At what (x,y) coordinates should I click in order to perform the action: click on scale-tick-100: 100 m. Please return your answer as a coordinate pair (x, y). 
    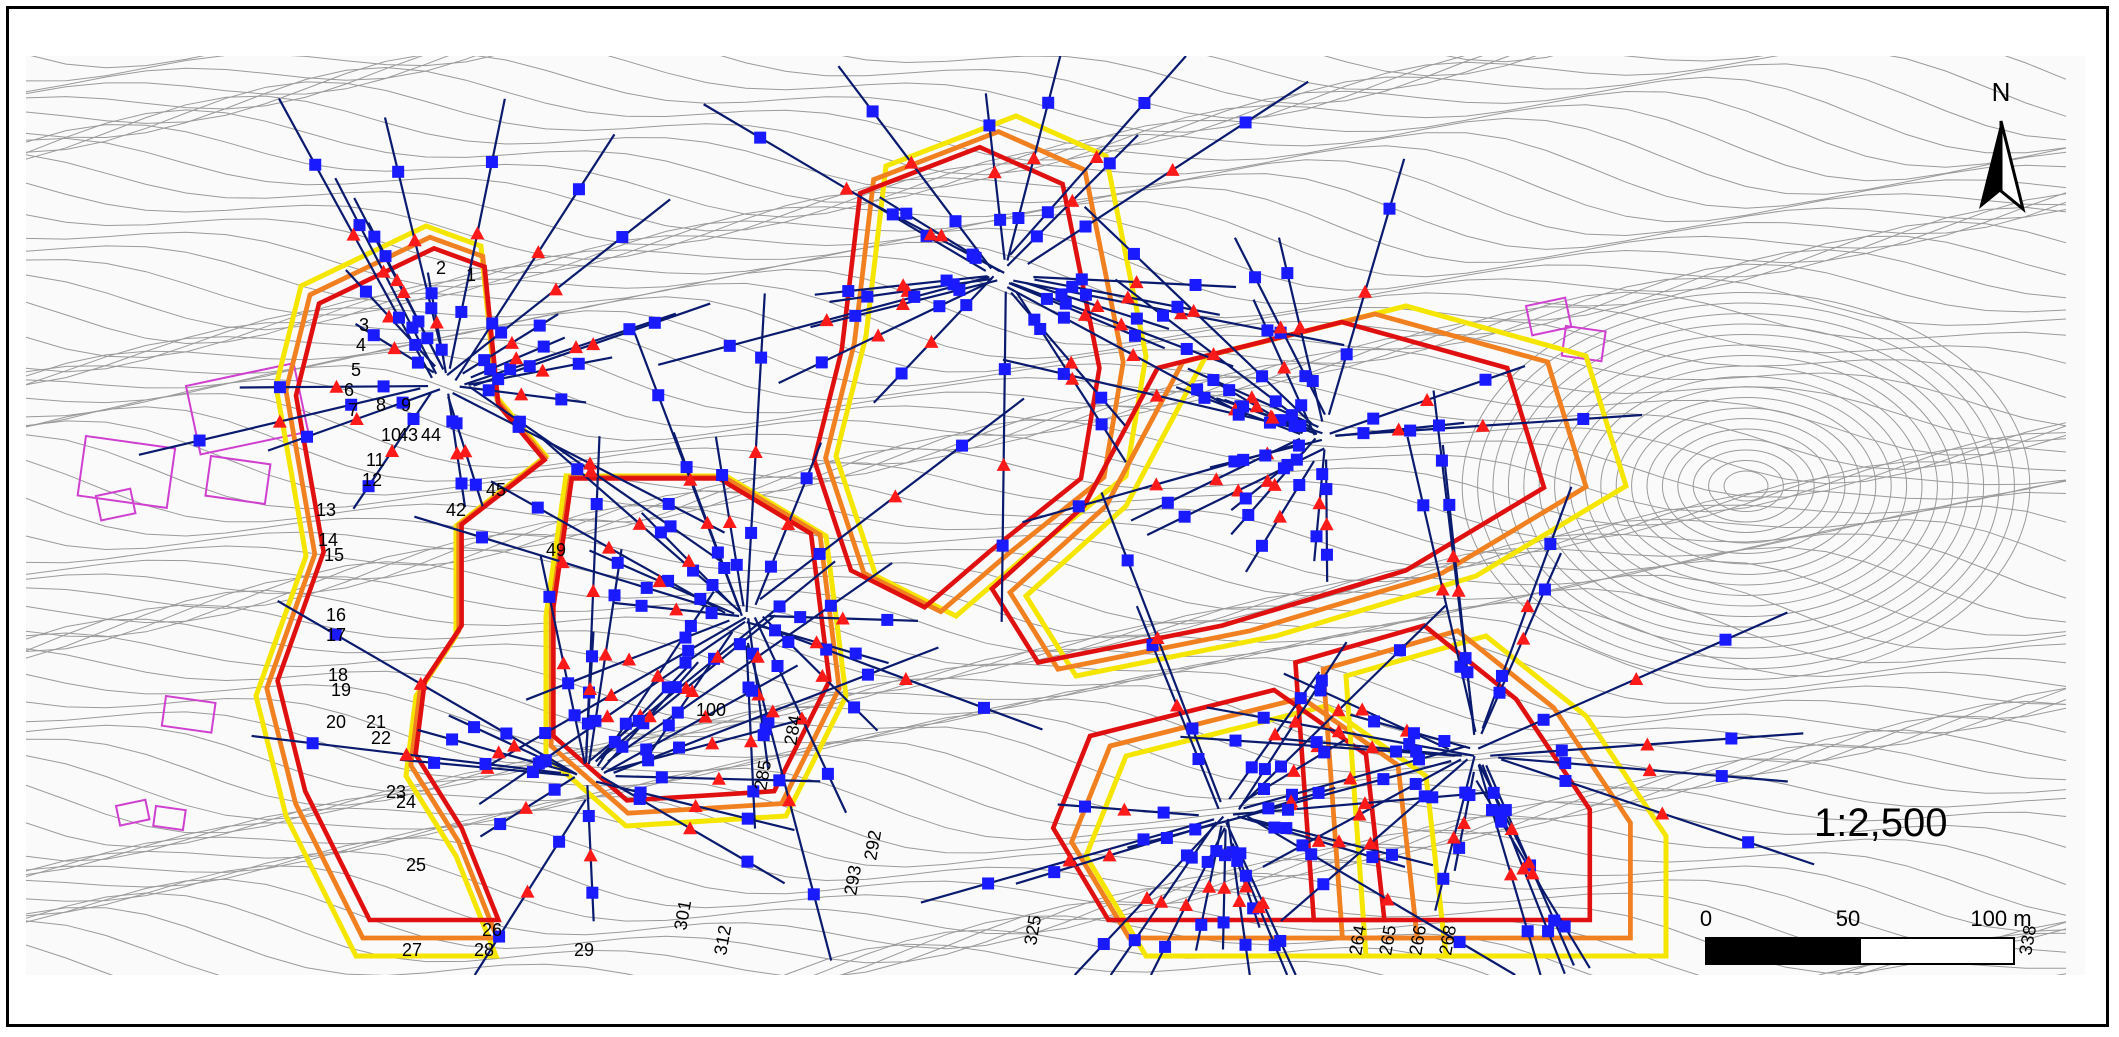
    Looking at the image, I should click on (2000, 918).